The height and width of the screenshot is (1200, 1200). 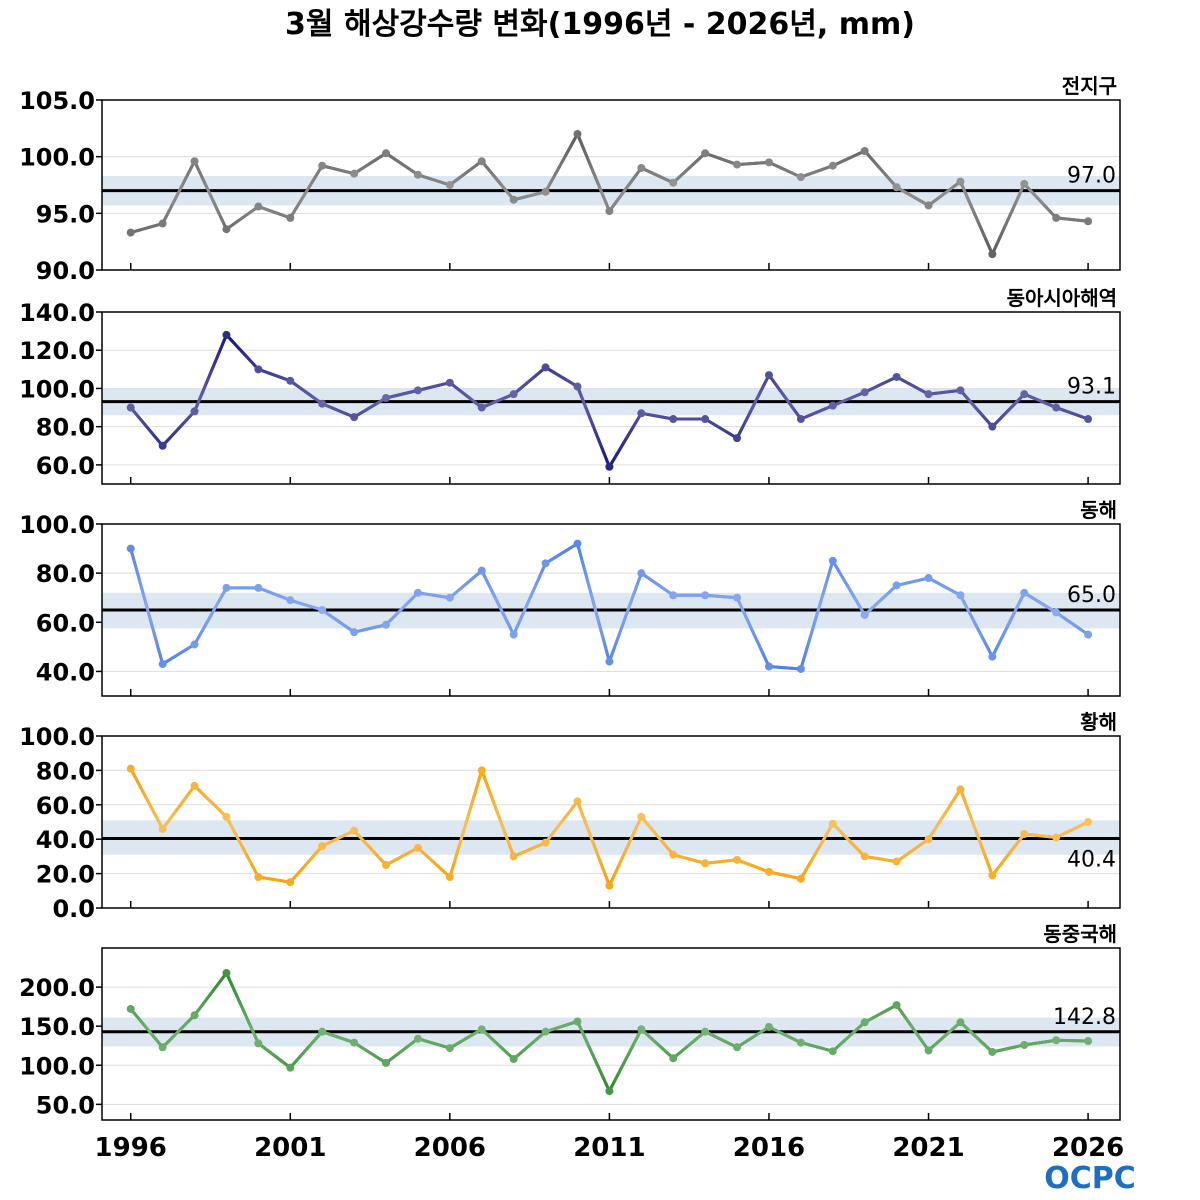 I want to click on data-point-2008, so click(x=513, y=634).